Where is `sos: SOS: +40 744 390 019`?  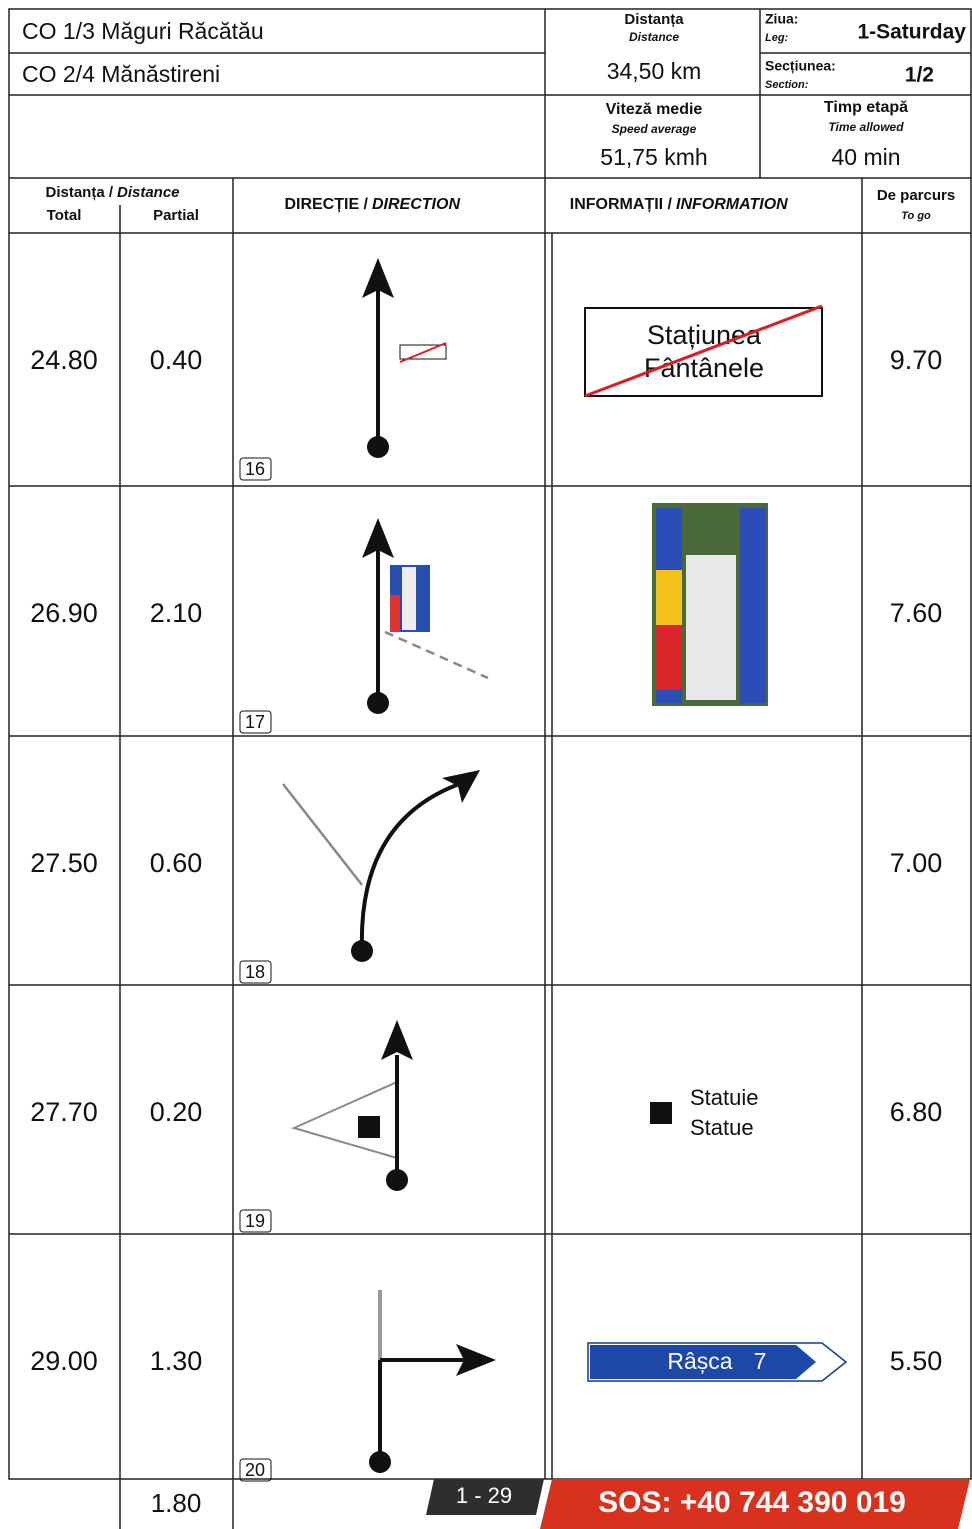 sos: SOS: +40 744 390 019 is located at coordinates (752, 1502).